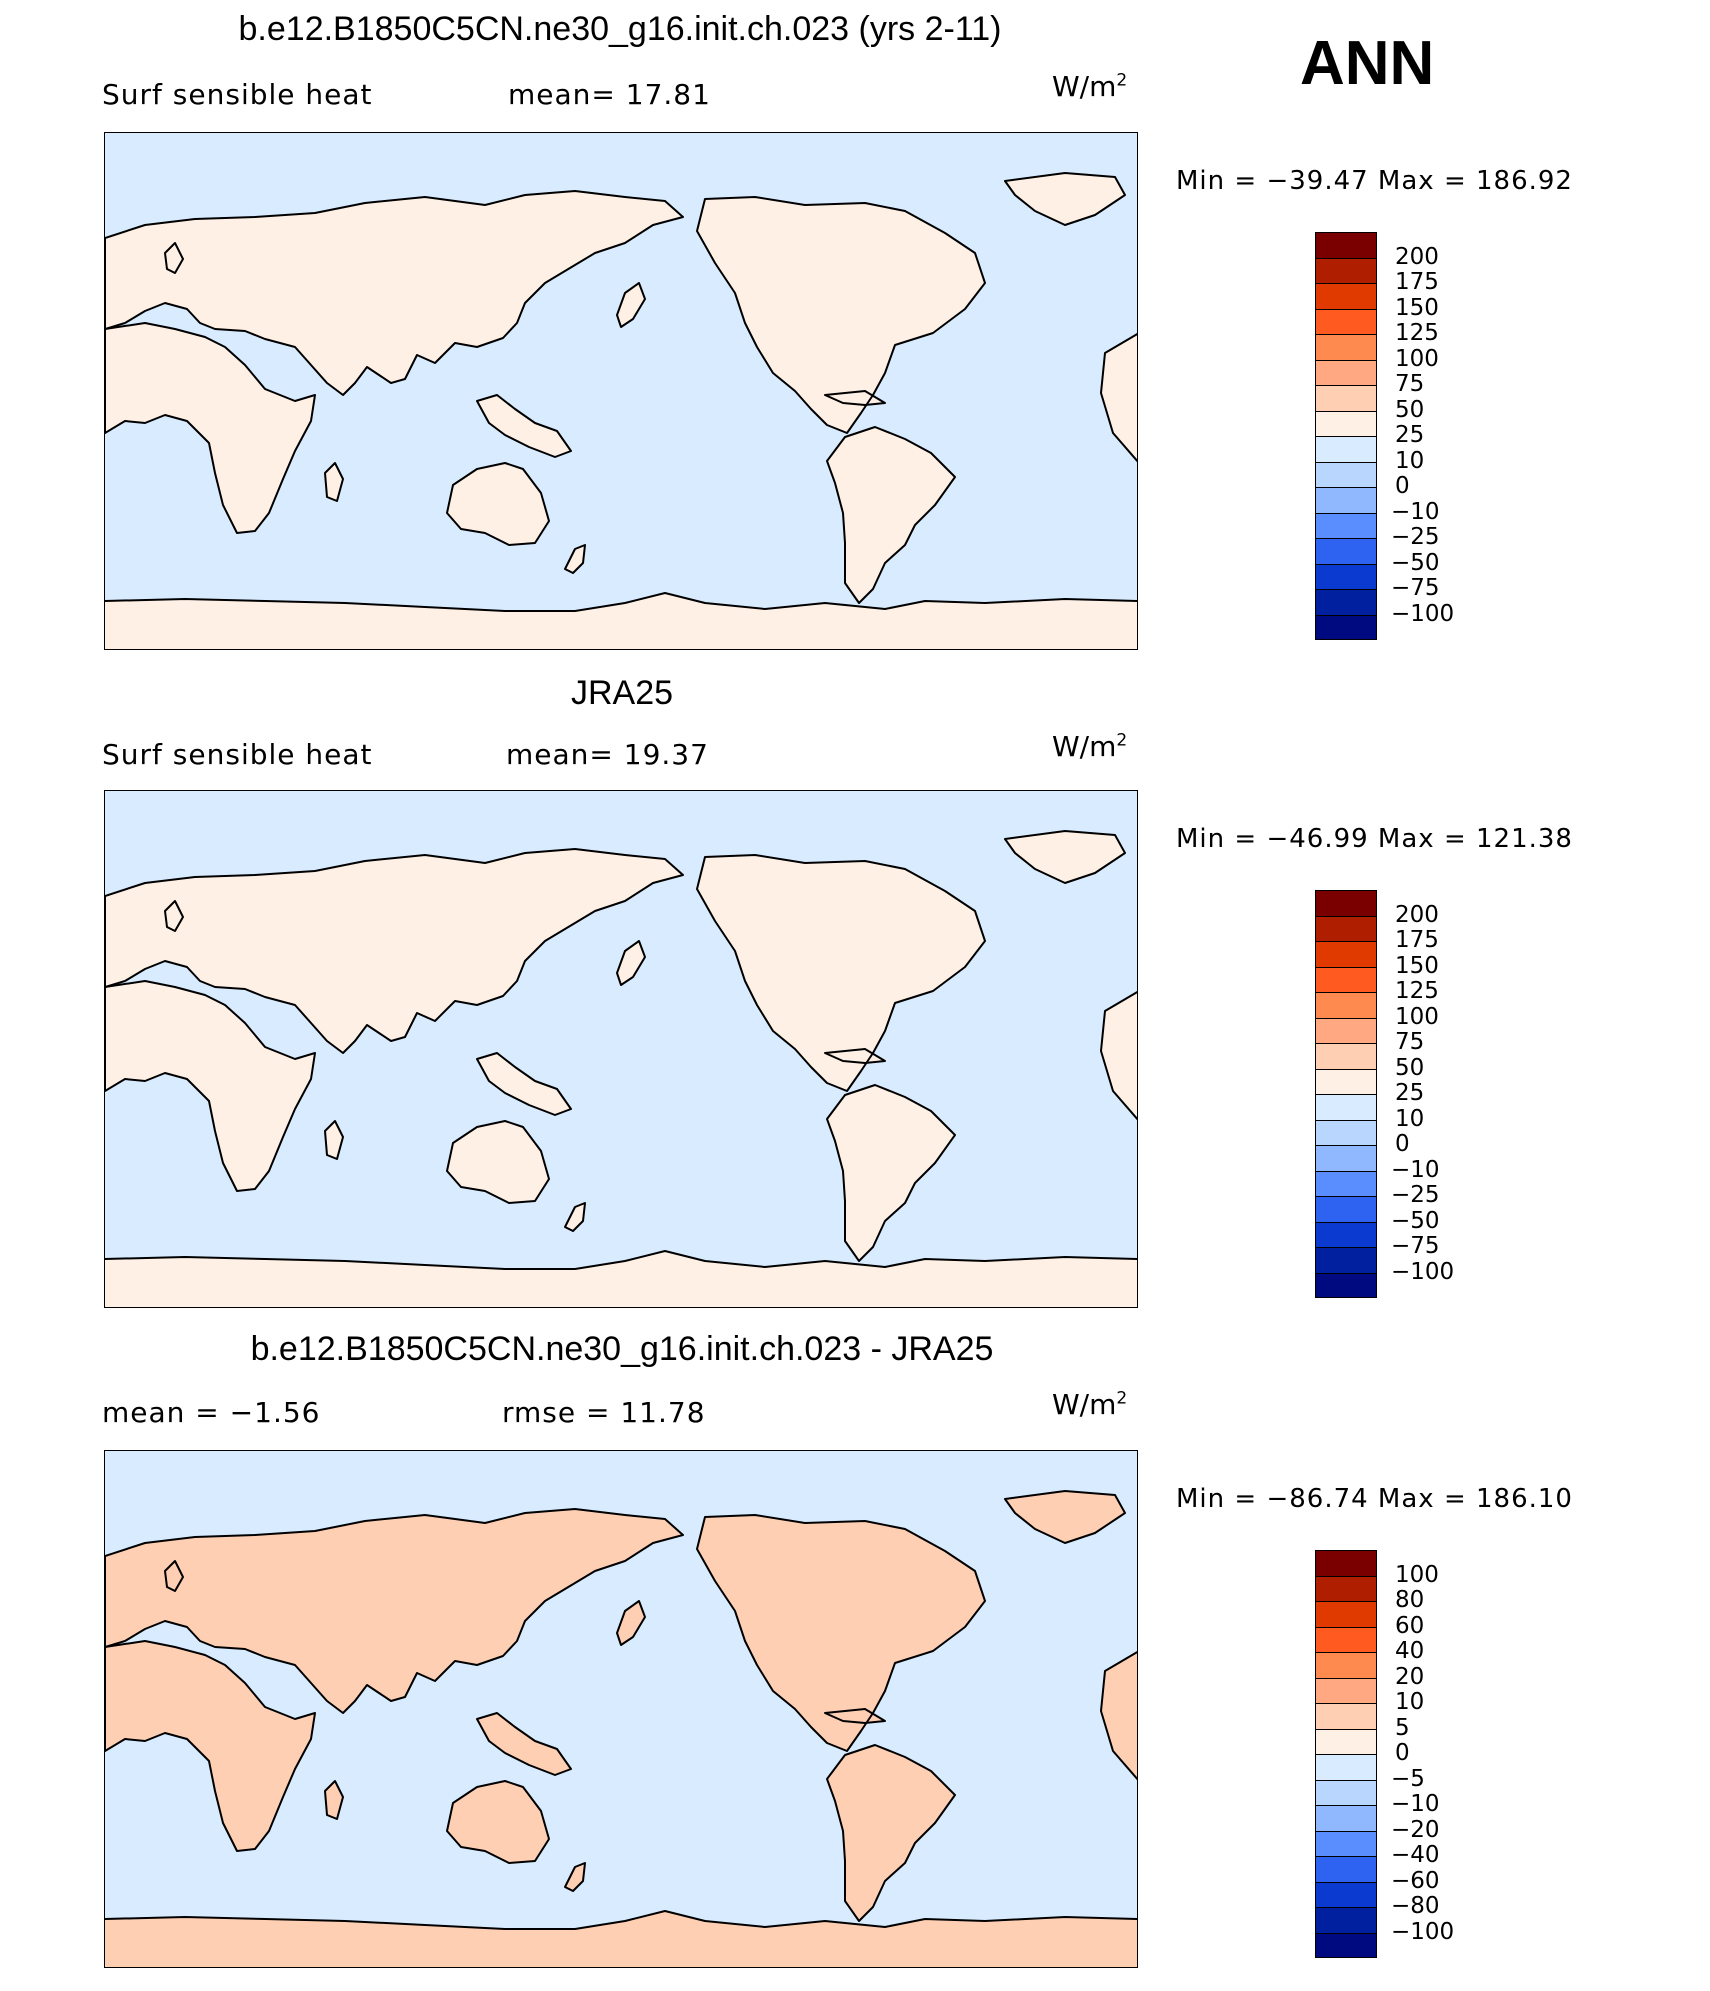 This screenshot has height=1991, width=1710. Describe the element at coordinates (1374, 1499) in the screenshot. I see `panel-3-minmax: Min = −86.74 Max = 186.10` at that location.